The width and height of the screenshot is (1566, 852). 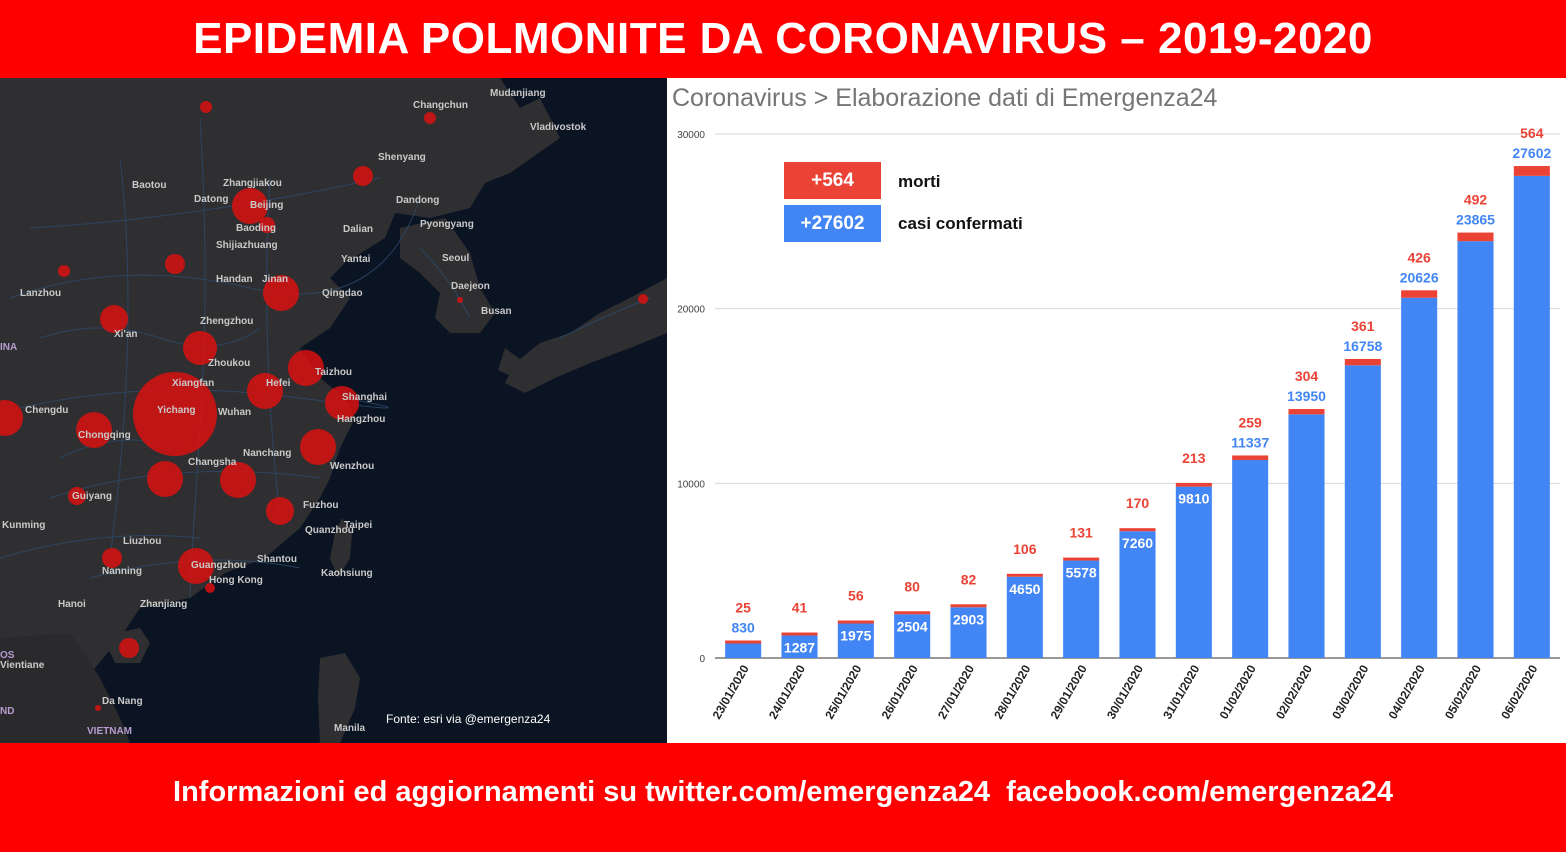 What do you see at coordinates (9, 347) in the screenshot?
I see `map-city-label: INA` at bounding box center [9, 347].